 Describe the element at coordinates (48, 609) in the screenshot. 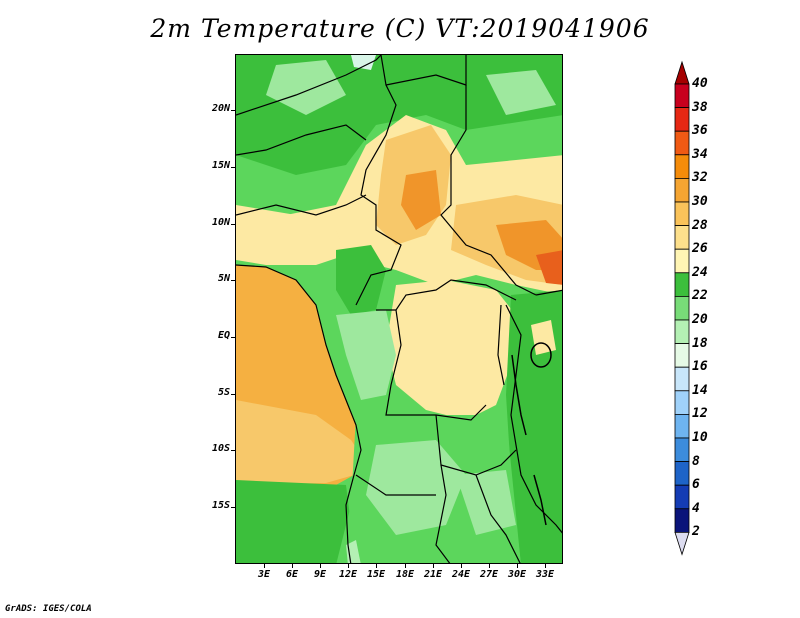

I see `footer-credit: GrADS: IGES/COLA` at that location.